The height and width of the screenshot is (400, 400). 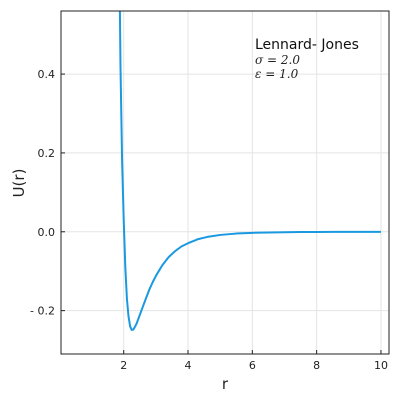 What do you see at coordinates (42, 311) in the screenshot?
I see `y-tick-label: - 0.2` at bounding box center [42, 311].